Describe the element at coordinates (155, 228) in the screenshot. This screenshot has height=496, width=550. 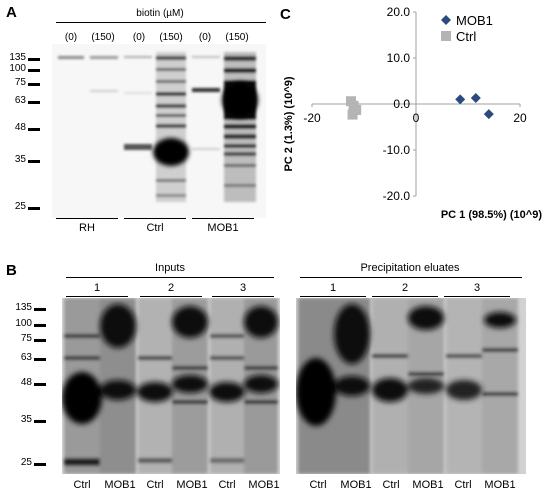
I see `group-label: Ctrl` at that location.